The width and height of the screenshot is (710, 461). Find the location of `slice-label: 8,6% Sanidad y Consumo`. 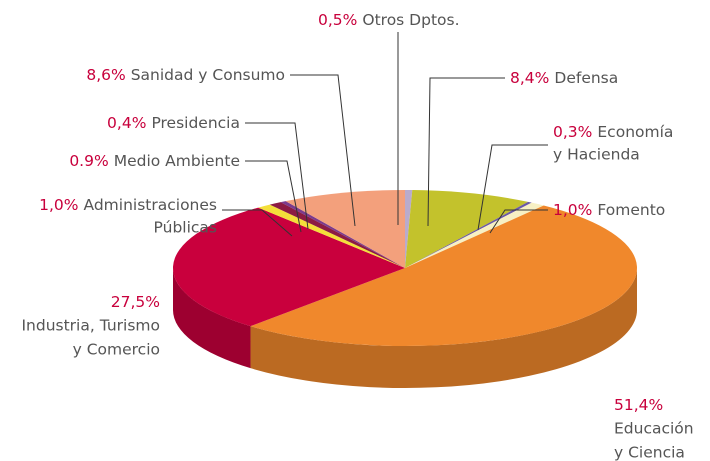

slice-label: 8,6% Sanidad y Consumo is located at coordinates (185, 75).